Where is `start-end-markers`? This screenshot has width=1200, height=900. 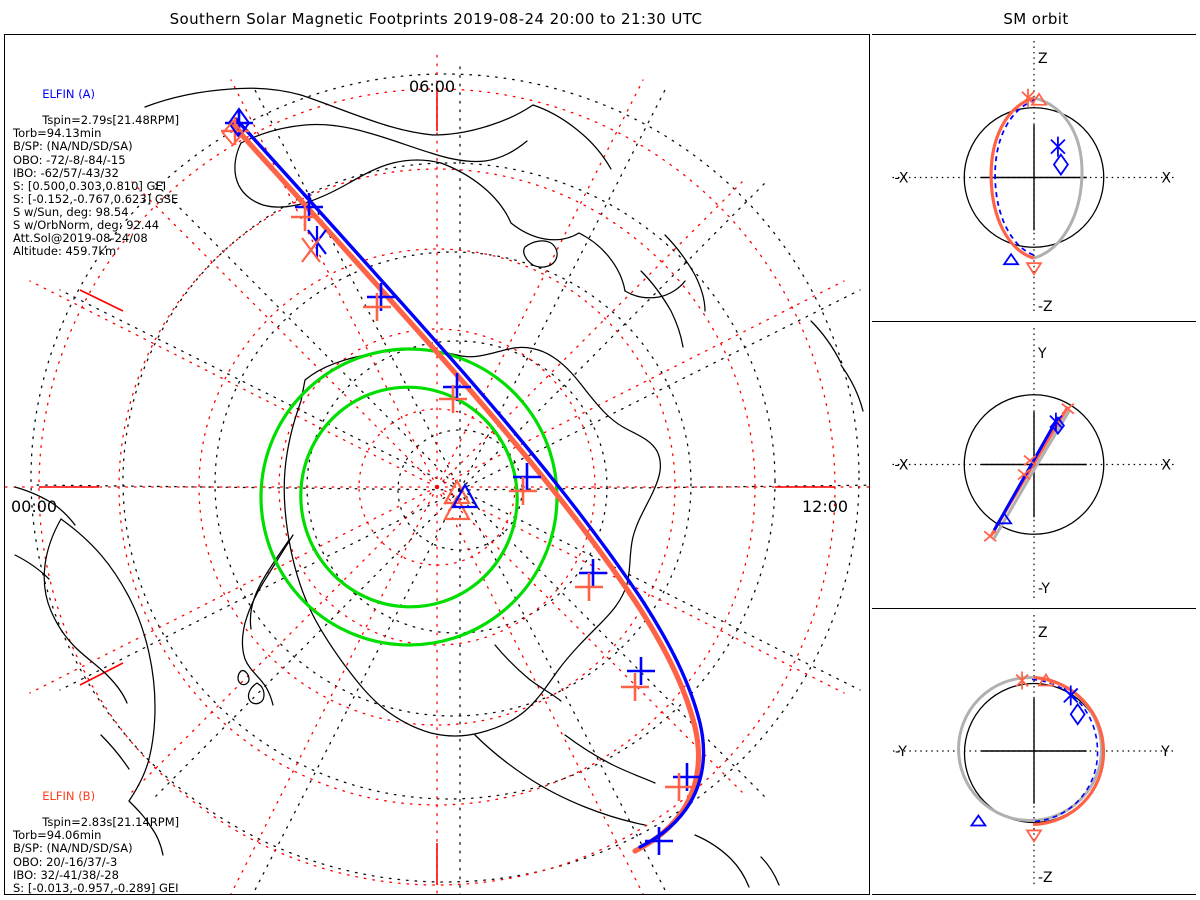 start-end-markers is located at coordinates (274, 185).